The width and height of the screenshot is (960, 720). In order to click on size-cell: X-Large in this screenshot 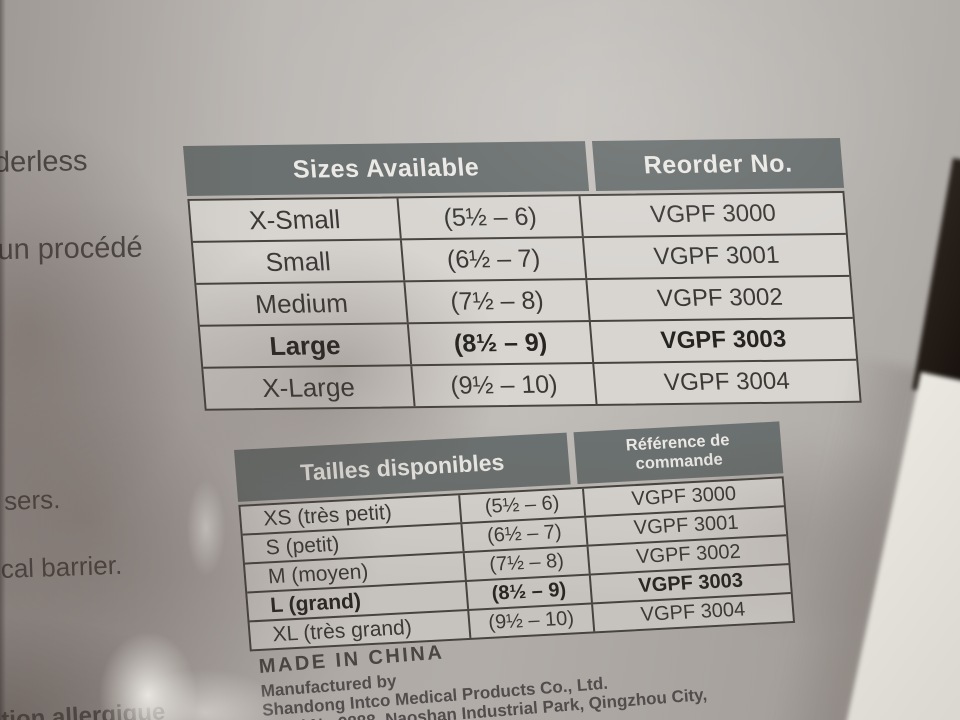, I will do `click(308, 387)`.